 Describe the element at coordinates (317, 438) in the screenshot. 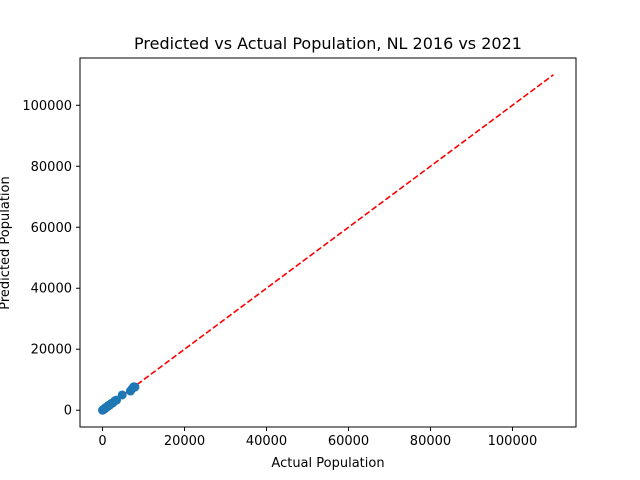

I see `x-axis-ticks: 0 20000 40000 60000 80000 100000` at that location.